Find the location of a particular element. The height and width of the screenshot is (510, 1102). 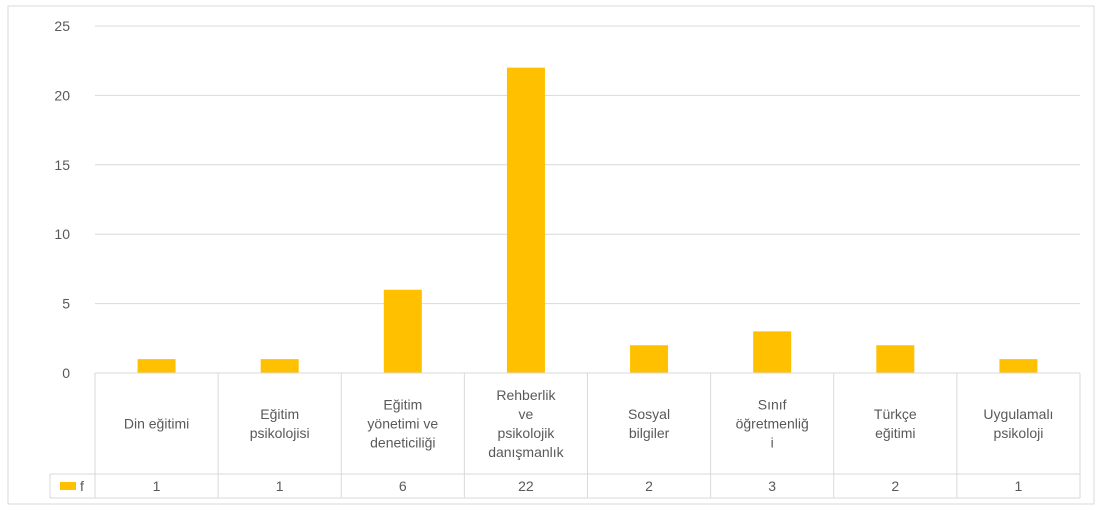

category-label-line: psikoloji is located at coordinates (1019, 433).